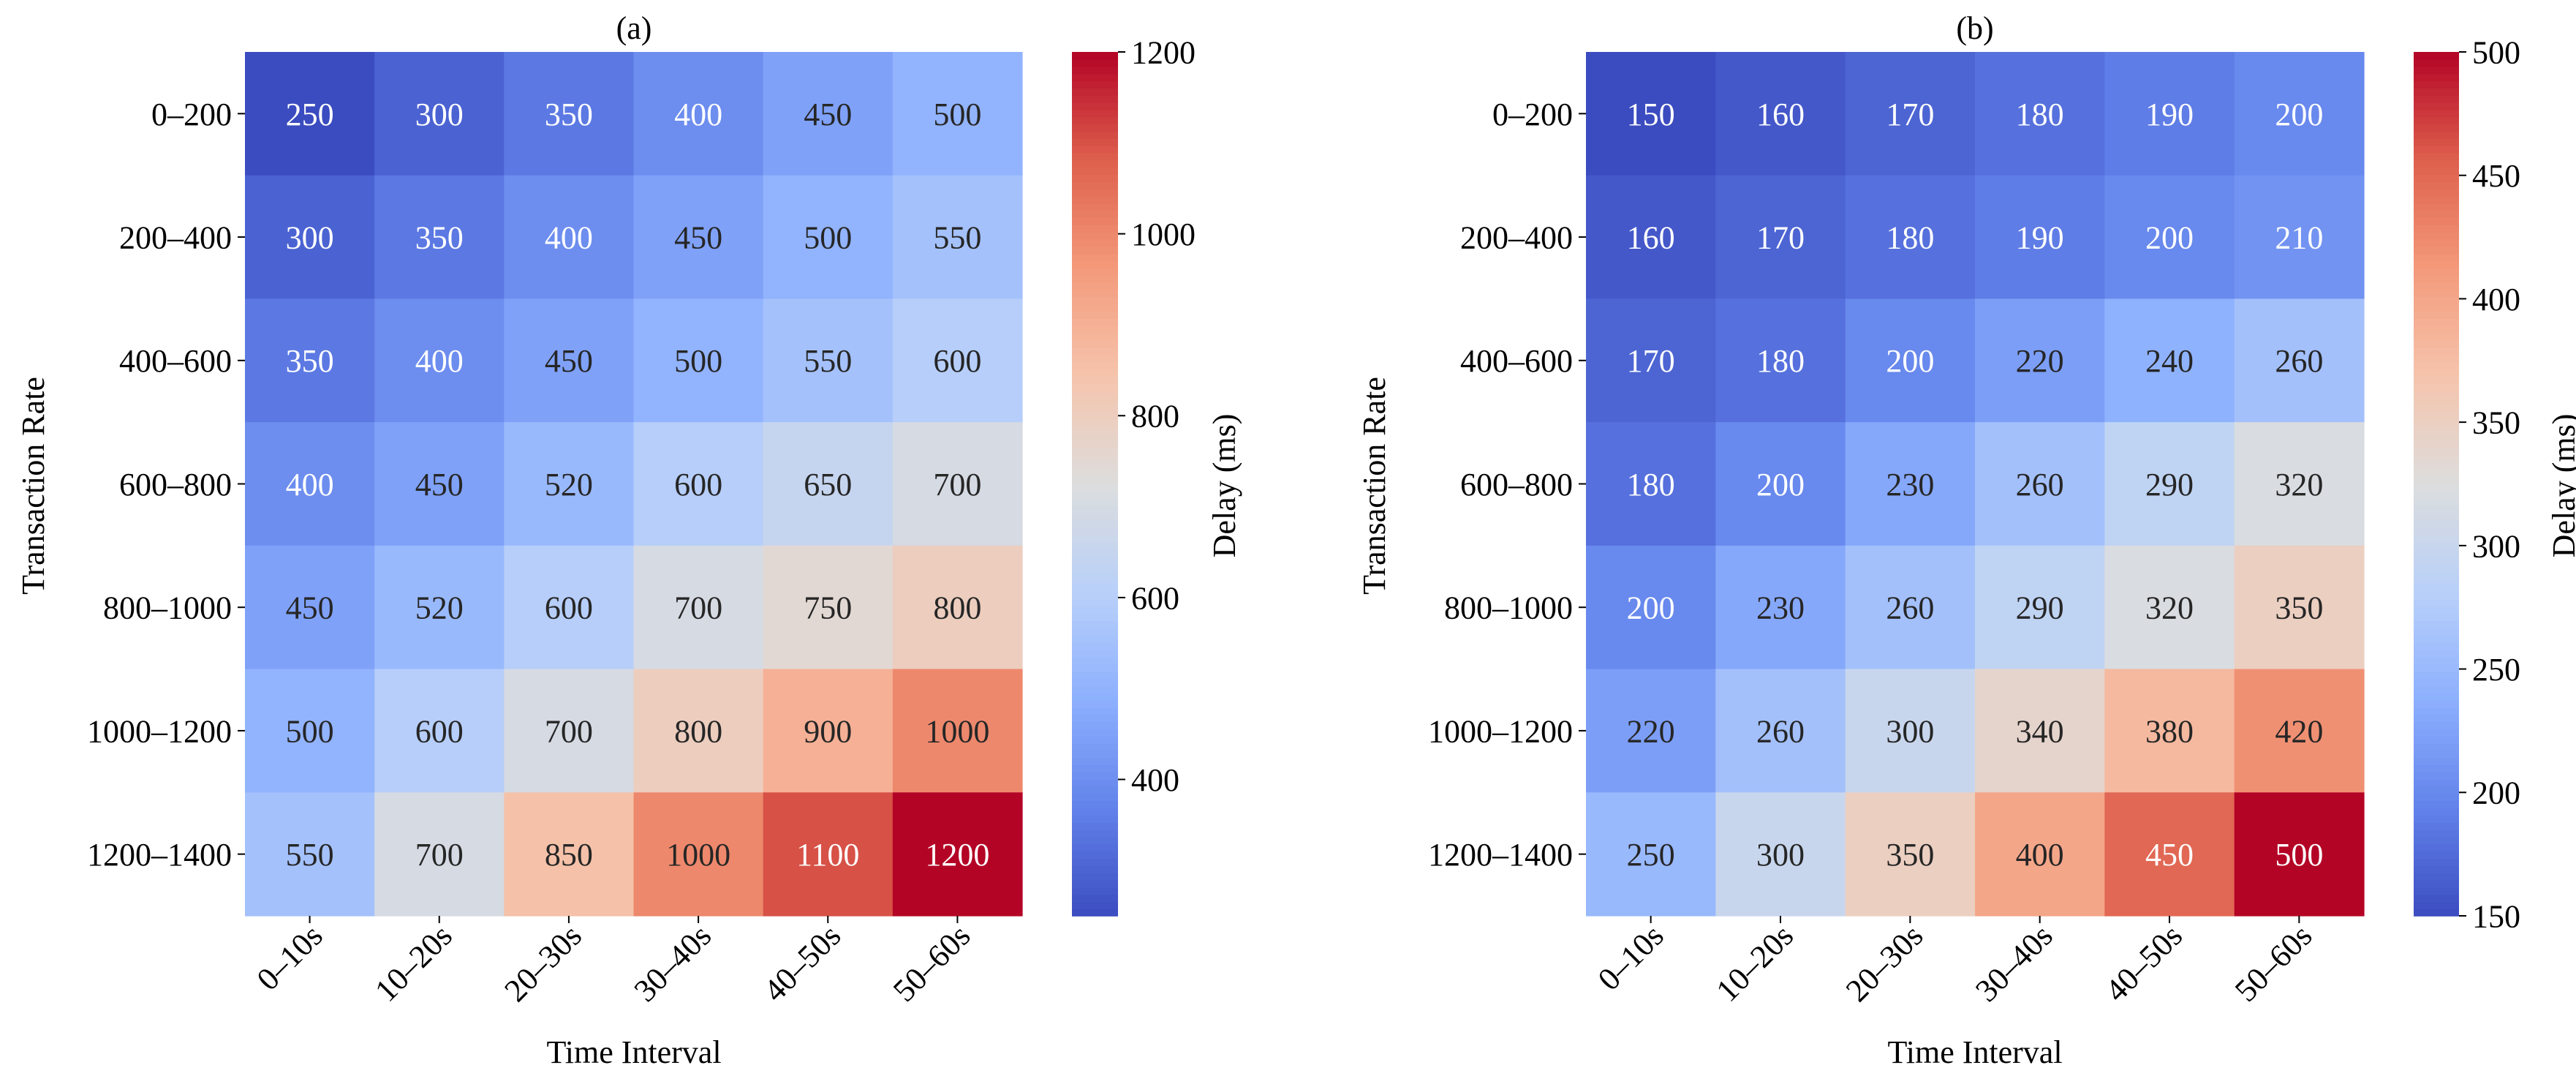  I want to click on y-tick-label: 1000–1200, so click(159, 731).